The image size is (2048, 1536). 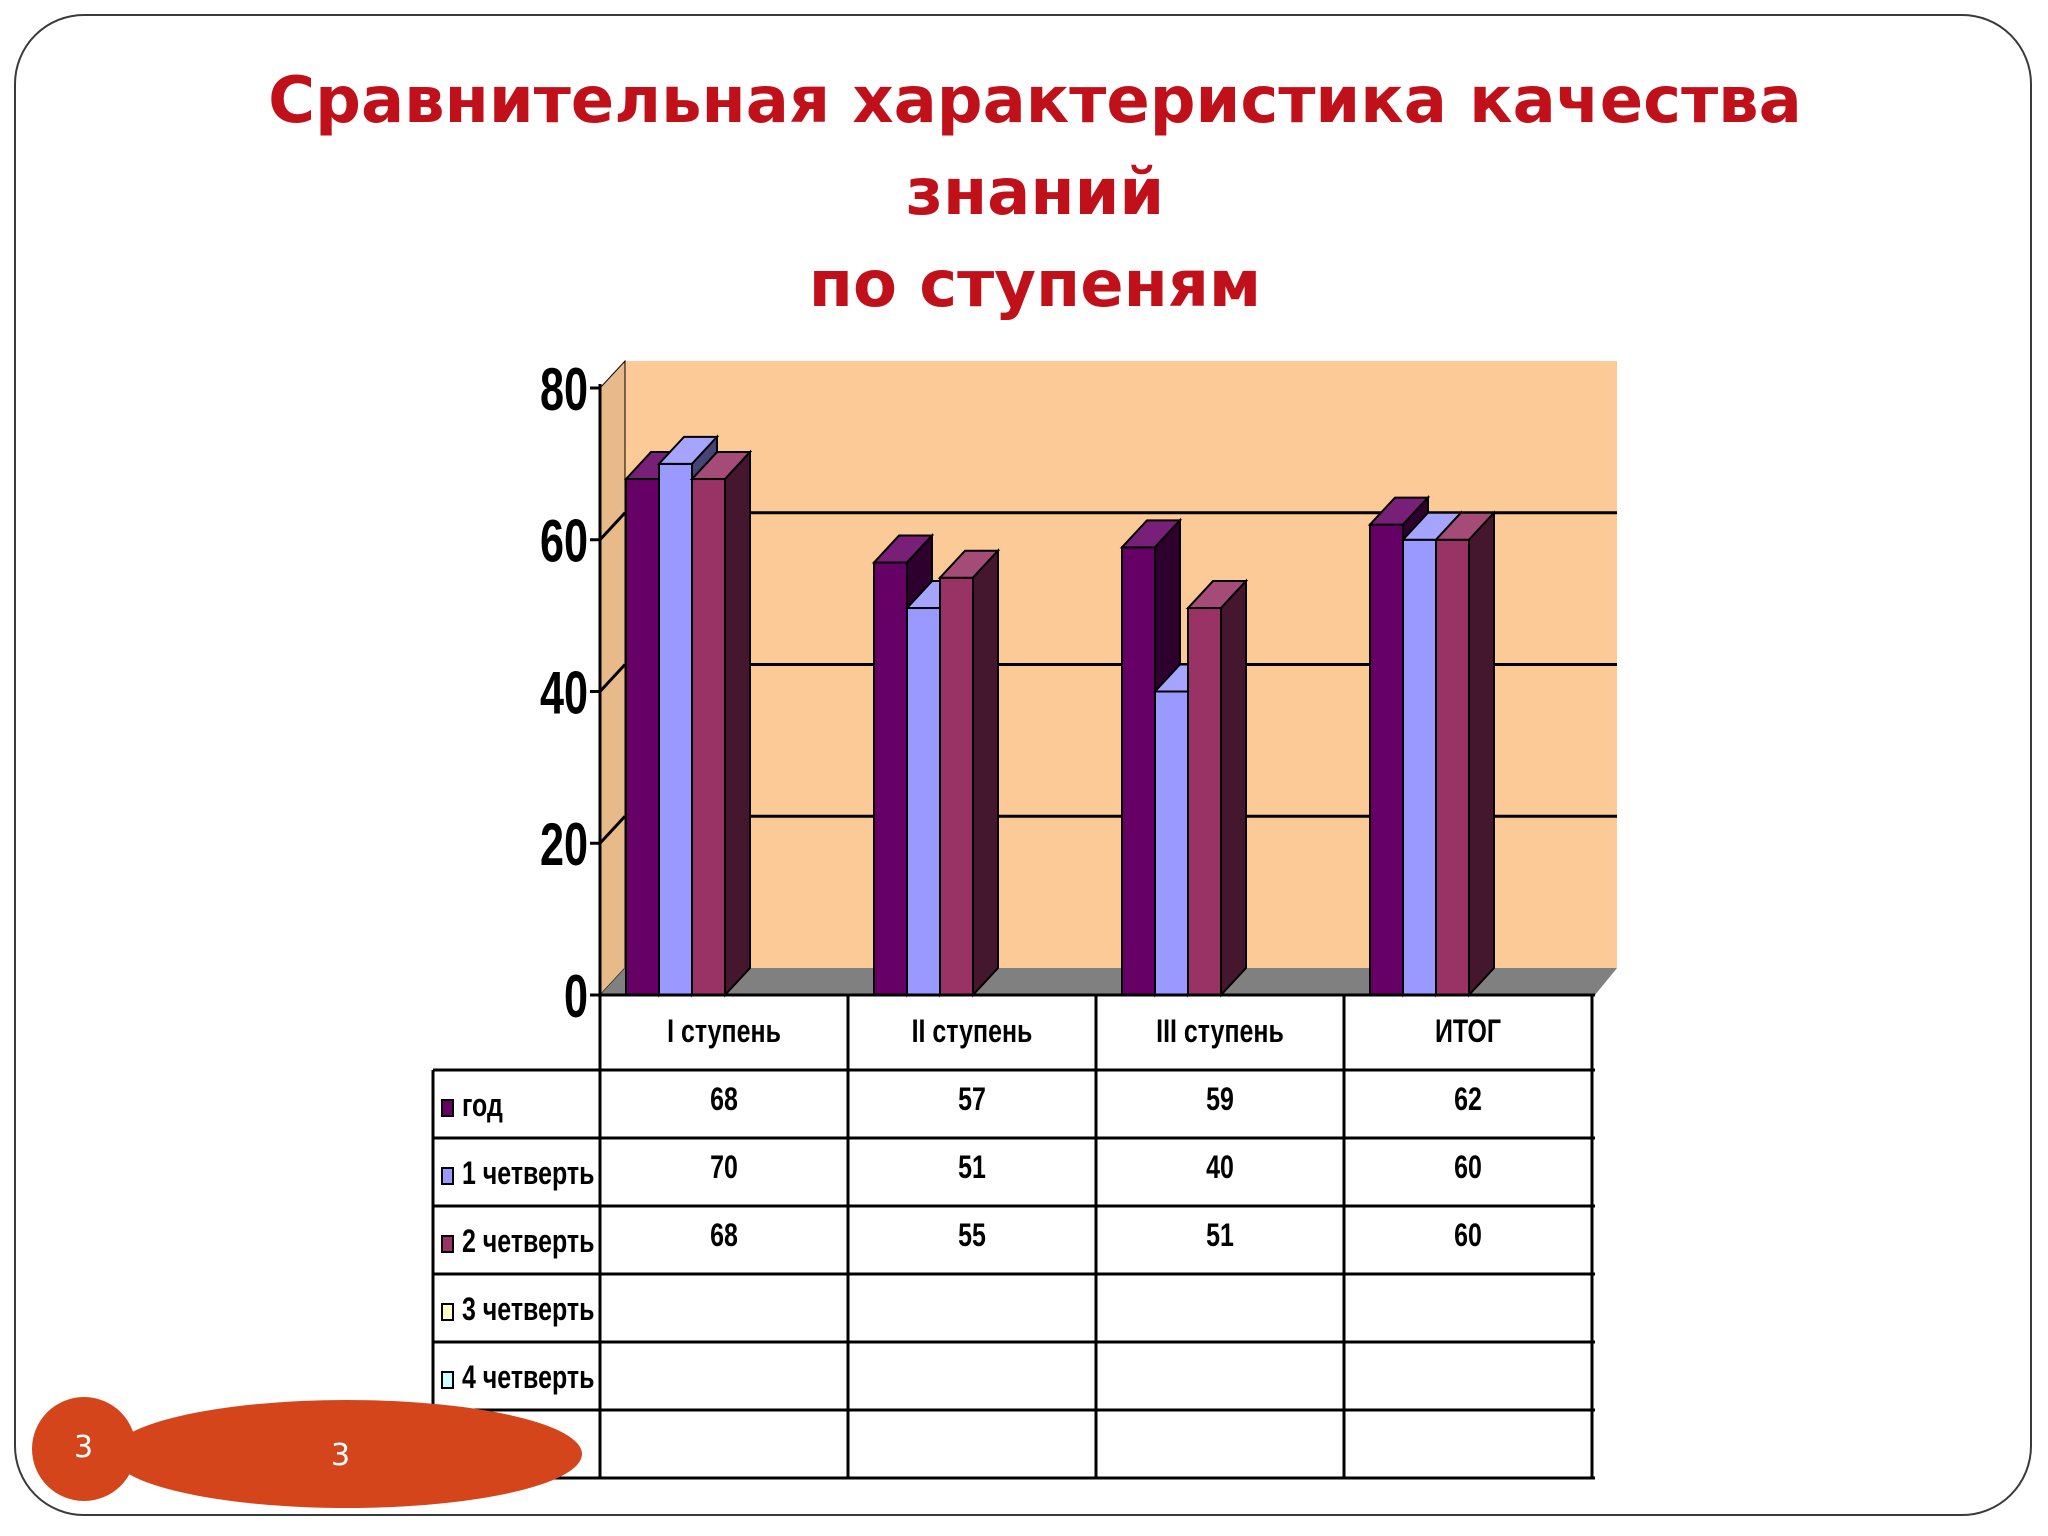 What do you see at coordinates (972, 1100) in the screenshot?
I see `data-table-value: 57` at bounding box center [972, 1100].